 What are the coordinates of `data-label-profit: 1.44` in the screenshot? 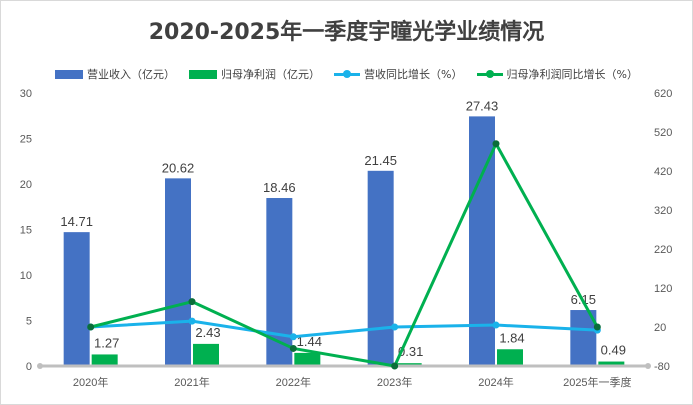 It's located at (309, 341).